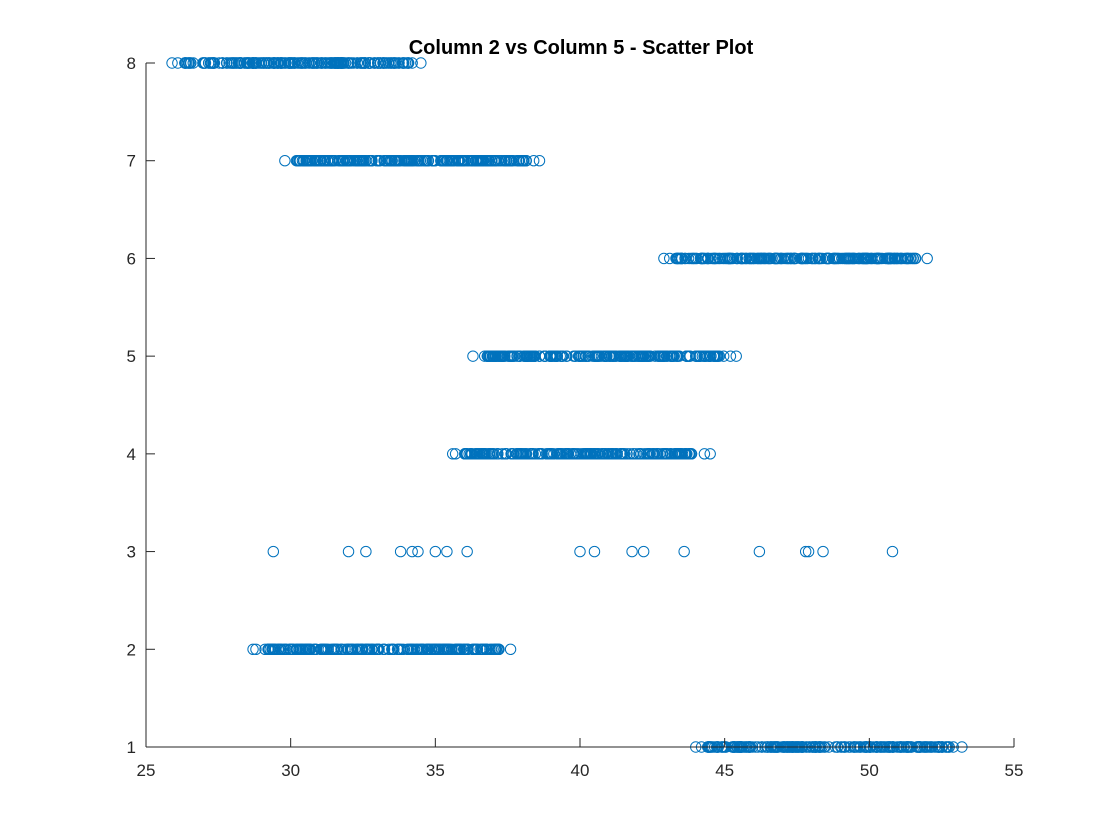 The image size is (1120, 840). What do you see at coordinates (131, 649) in the screenshot?
I see `y-tick-label: 2` at bounding box center [131, 649].